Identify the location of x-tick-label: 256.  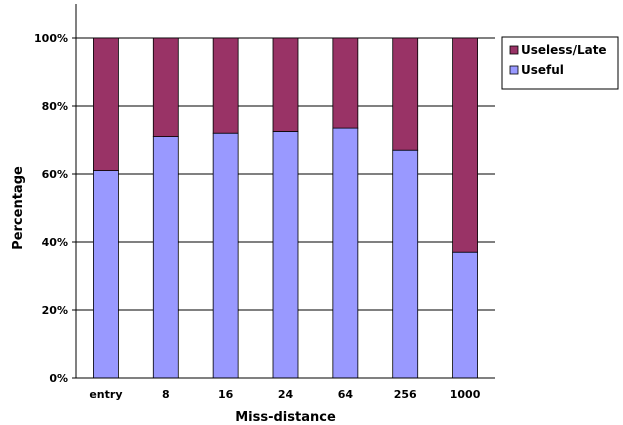
(405, 394).